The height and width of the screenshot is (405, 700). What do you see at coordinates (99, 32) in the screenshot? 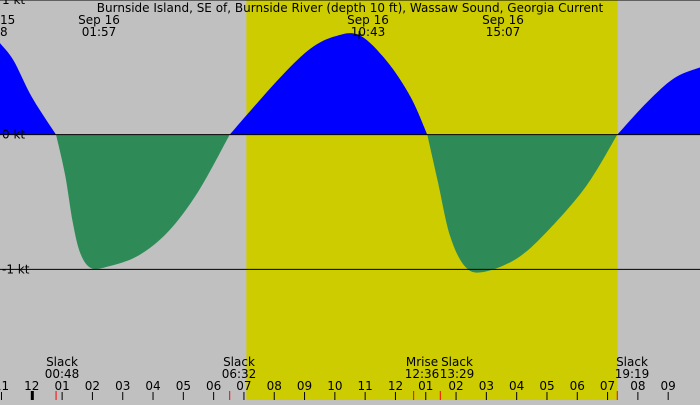
I see `top-time-label: 01:57` at bounding box center [99, 32].